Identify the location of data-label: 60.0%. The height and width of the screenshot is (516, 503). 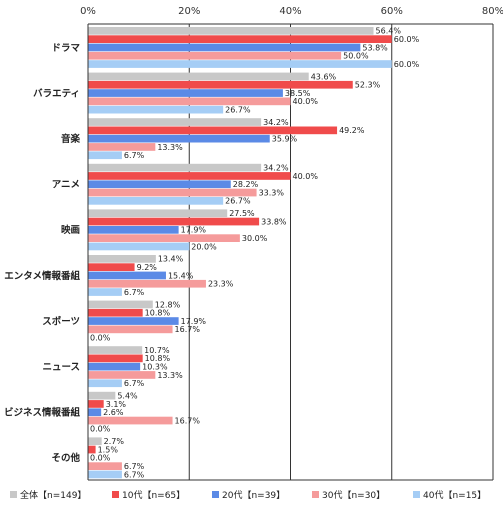
(407, 64).